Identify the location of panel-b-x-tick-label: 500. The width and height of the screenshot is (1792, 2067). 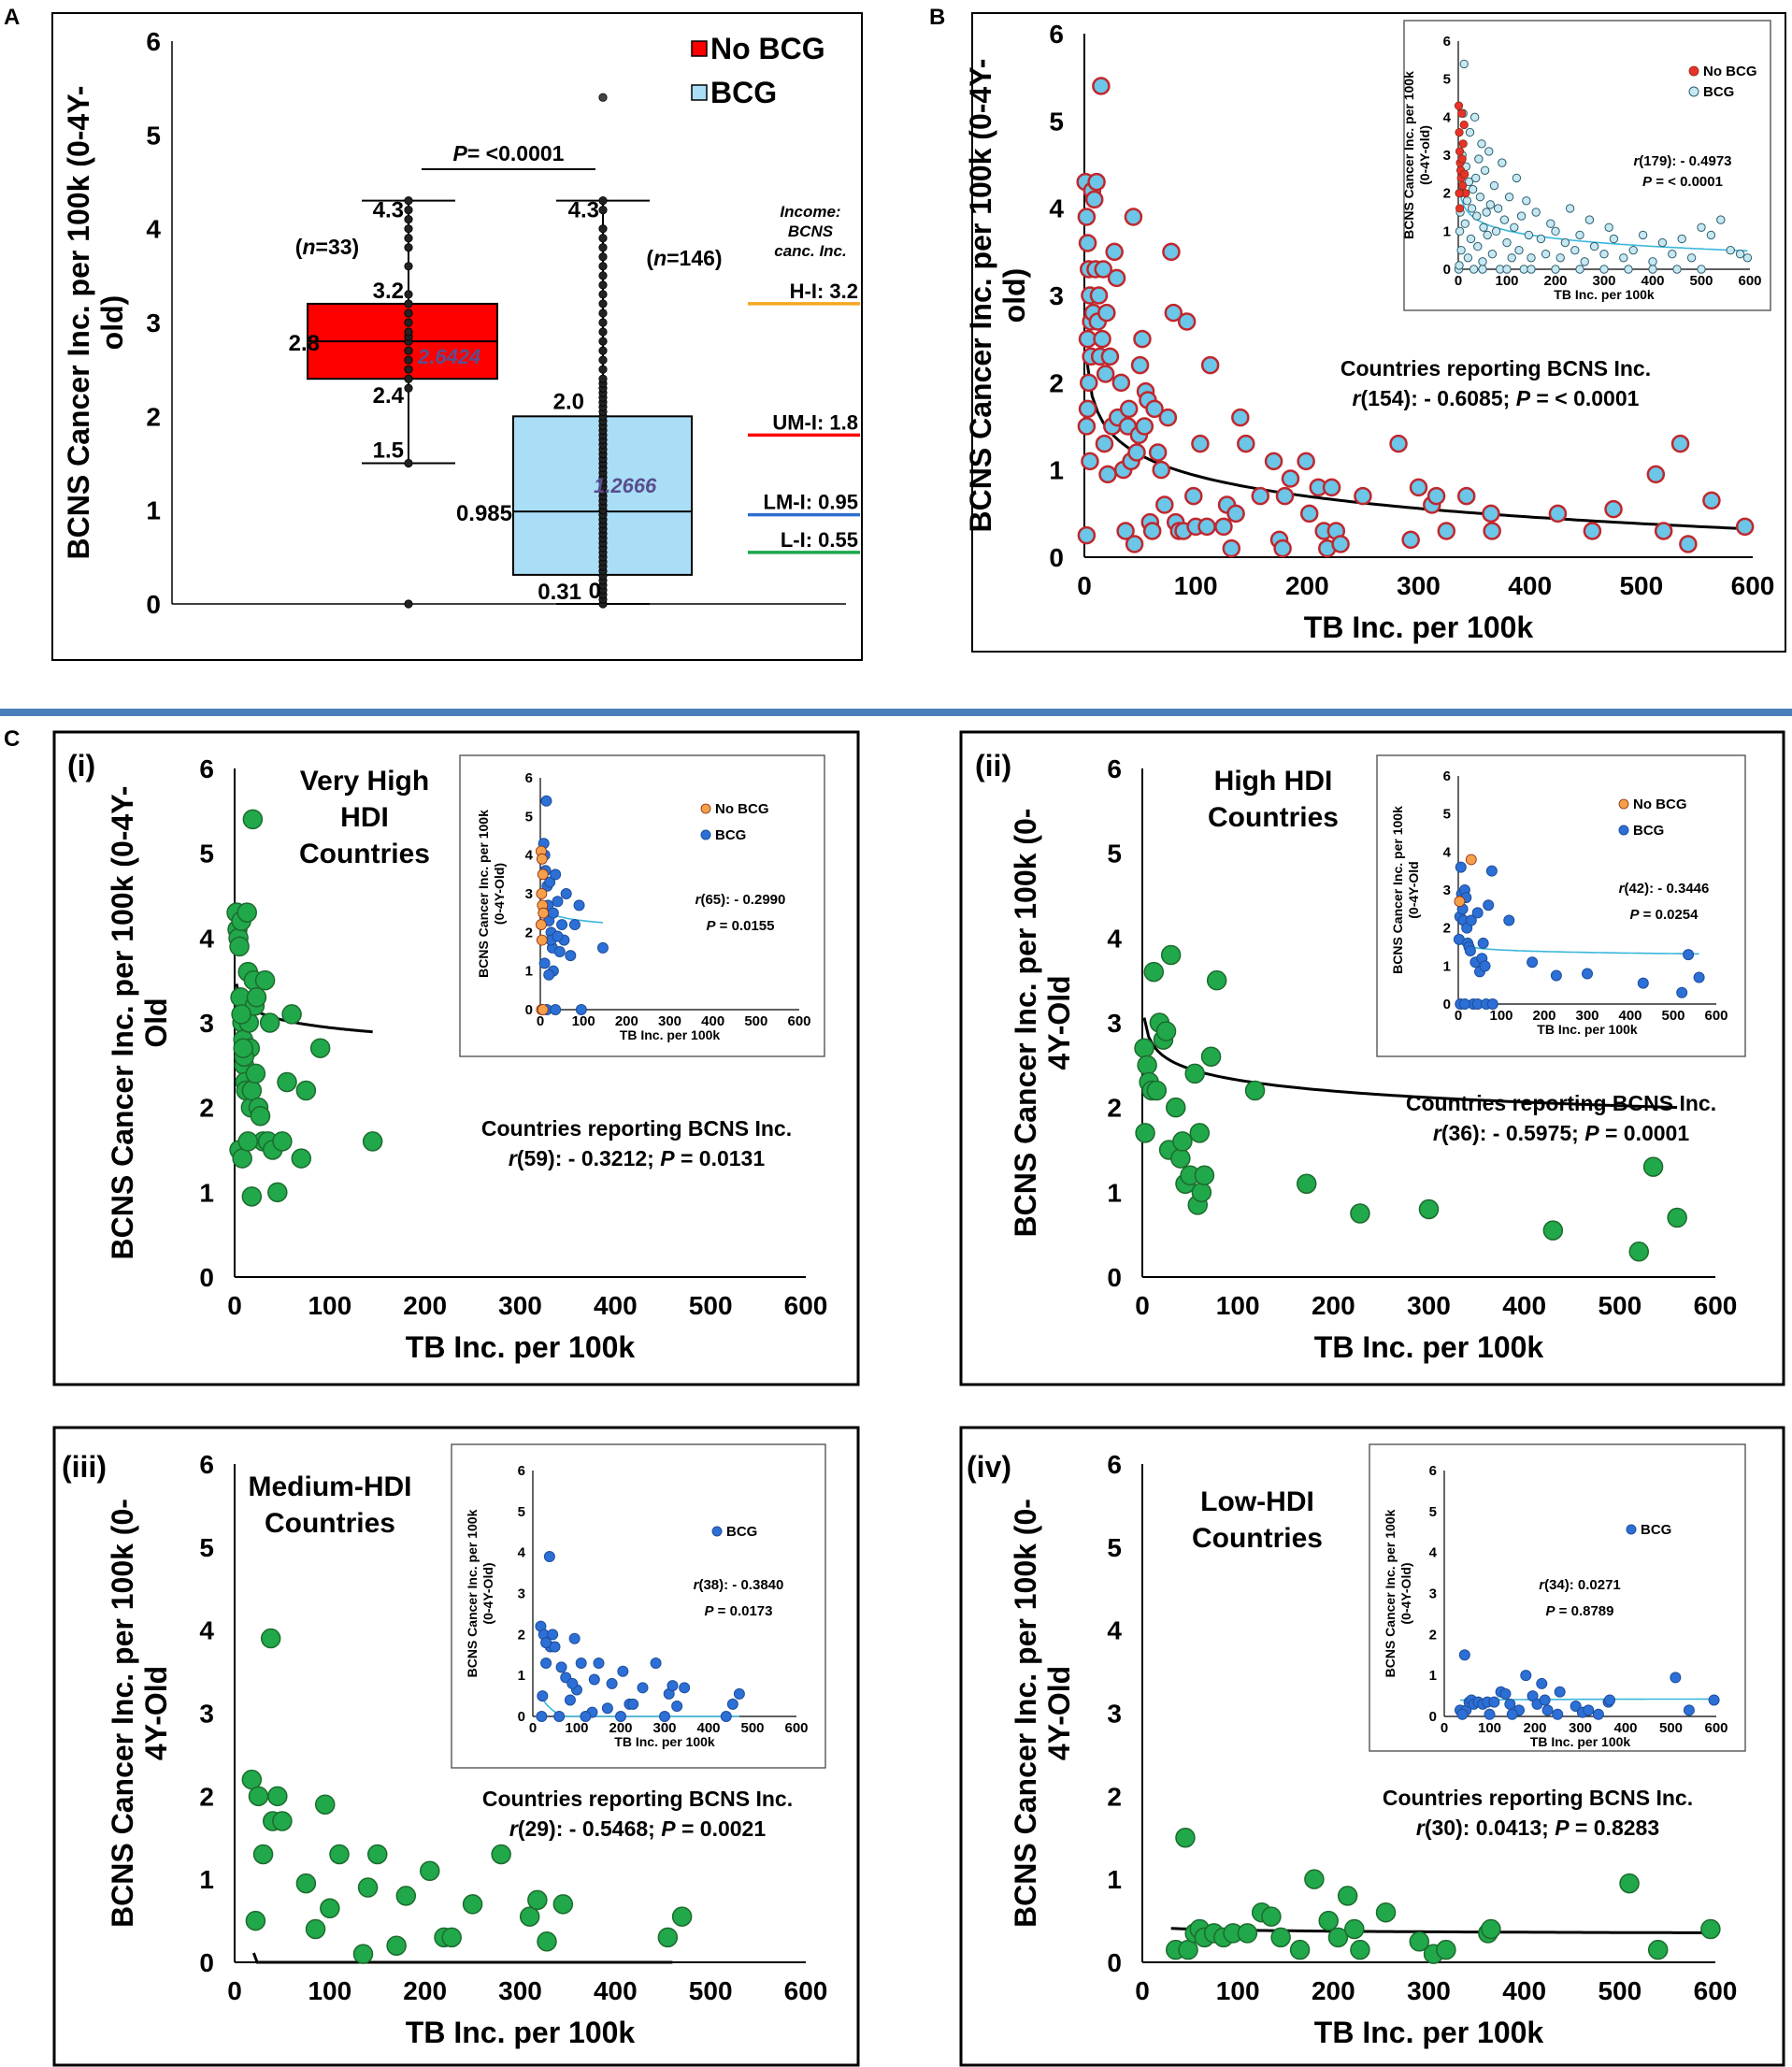
(1641, 585).